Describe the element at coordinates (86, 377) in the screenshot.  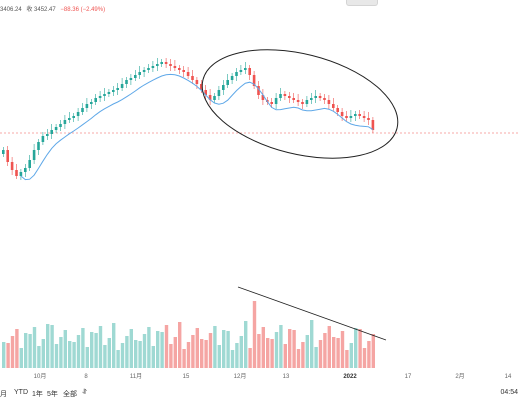
I see `x-tick-label: 8` at that location.